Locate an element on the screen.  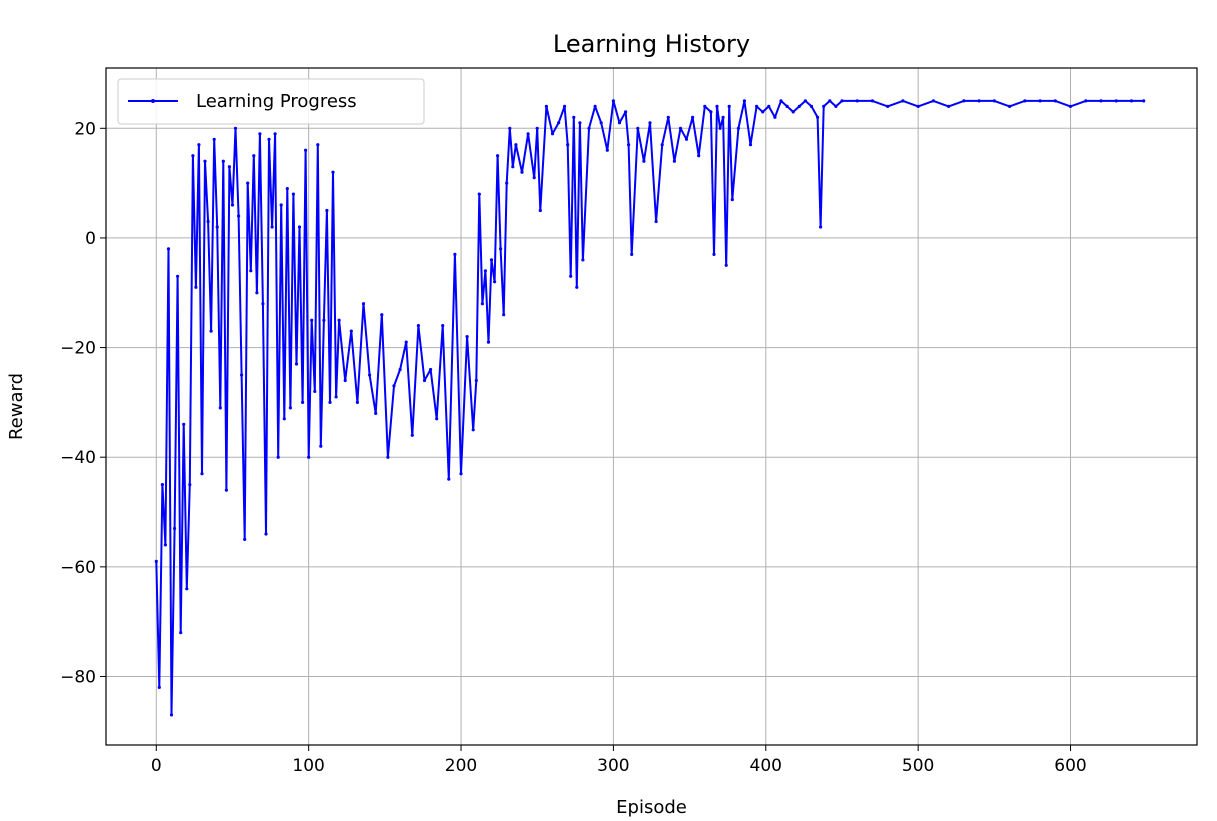
legend: Learning Progress is located at coordinates (271, 101).